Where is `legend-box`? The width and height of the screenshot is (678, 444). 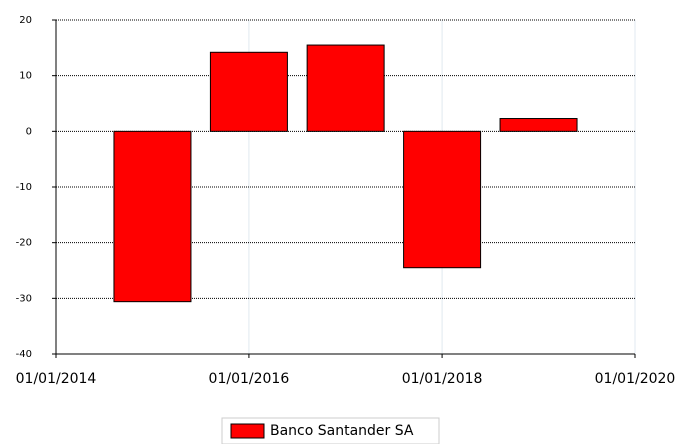 legend-box is located at coordinates (330, 430).